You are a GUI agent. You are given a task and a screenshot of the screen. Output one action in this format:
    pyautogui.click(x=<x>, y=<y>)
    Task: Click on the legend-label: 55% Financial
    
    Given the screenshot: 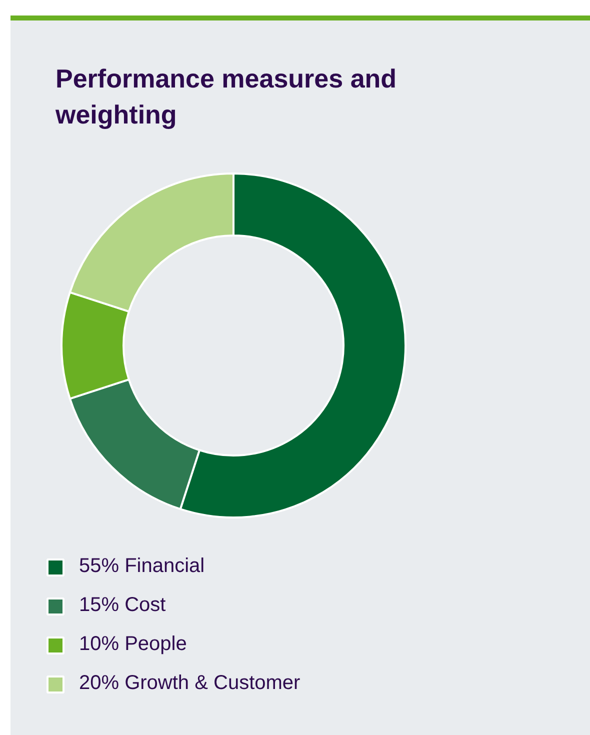 What is the action you would take?
    pyautogui.click(x=142, y=566)
    